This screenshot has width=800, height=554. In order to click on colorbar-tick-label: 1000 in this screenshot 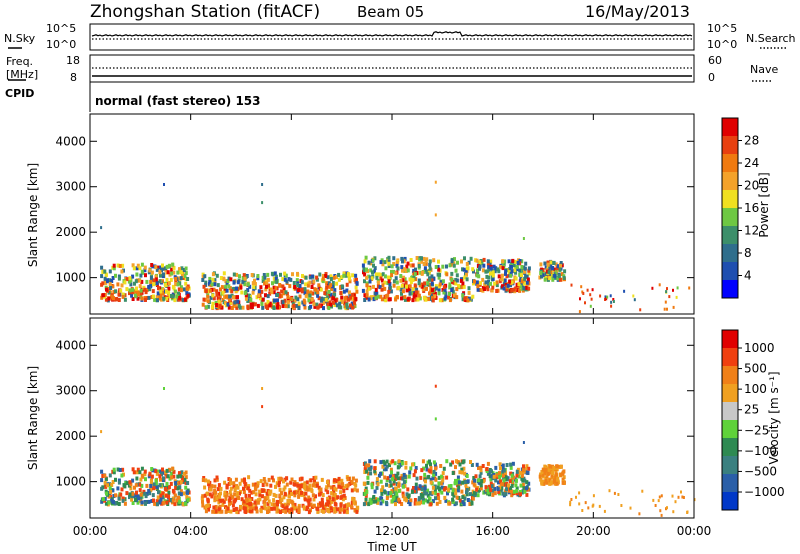, I will do `click(759, 348)`.